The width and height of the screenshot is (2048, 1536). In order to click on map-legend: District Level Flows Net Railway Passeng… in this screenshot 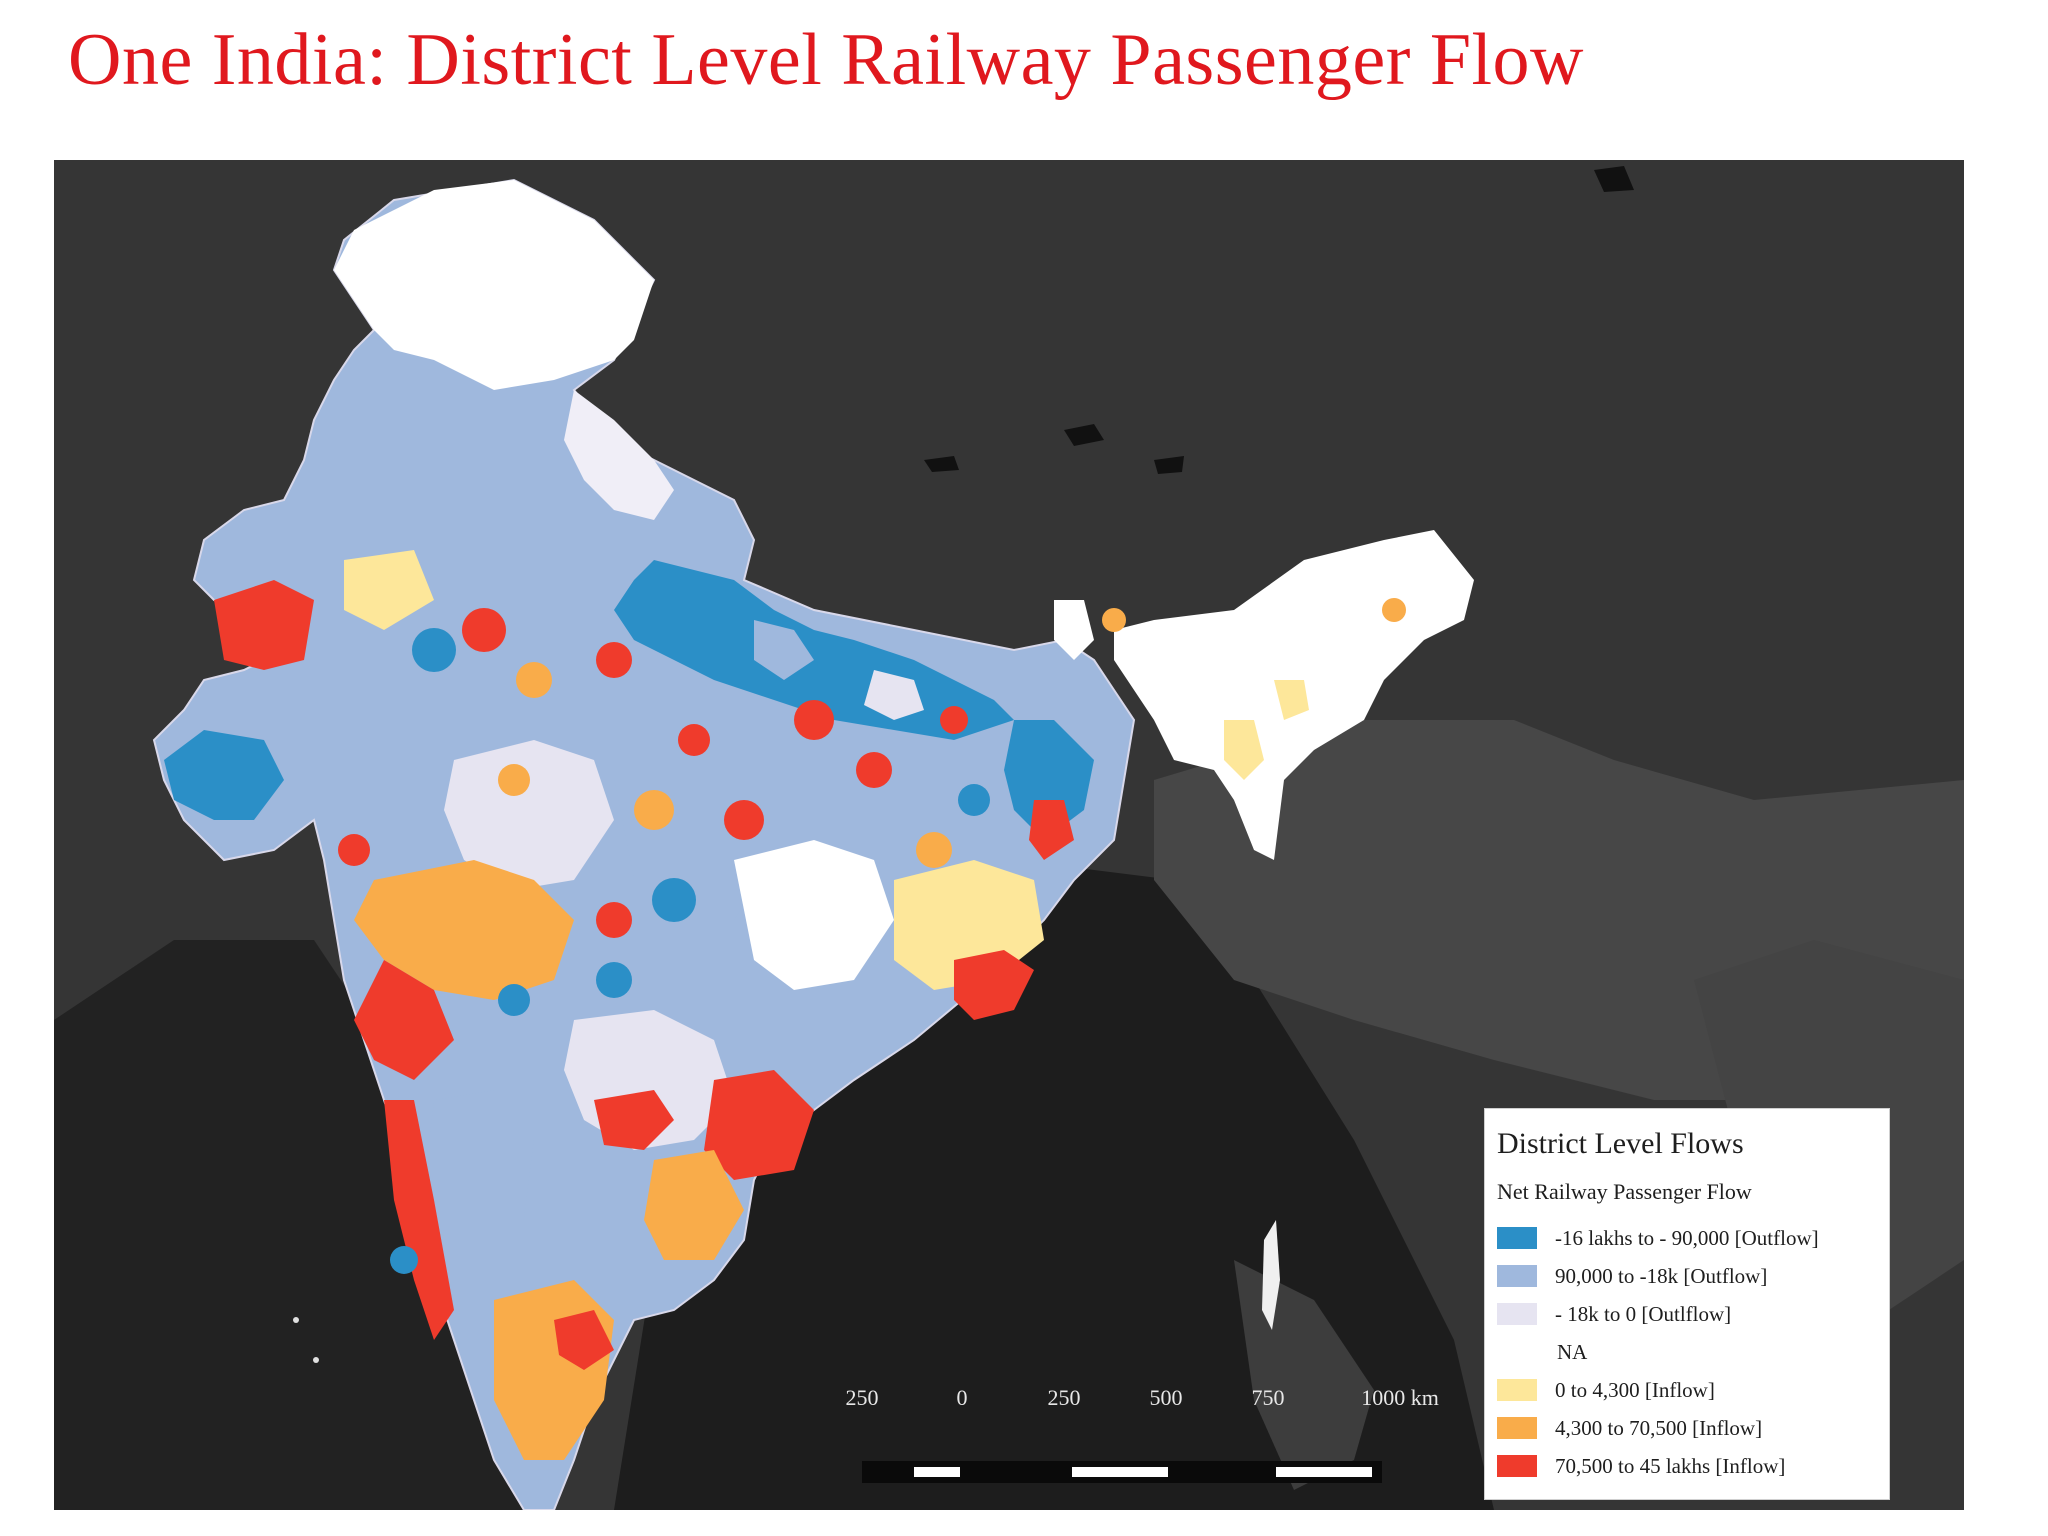, I will do `click(1687, 1304)`.